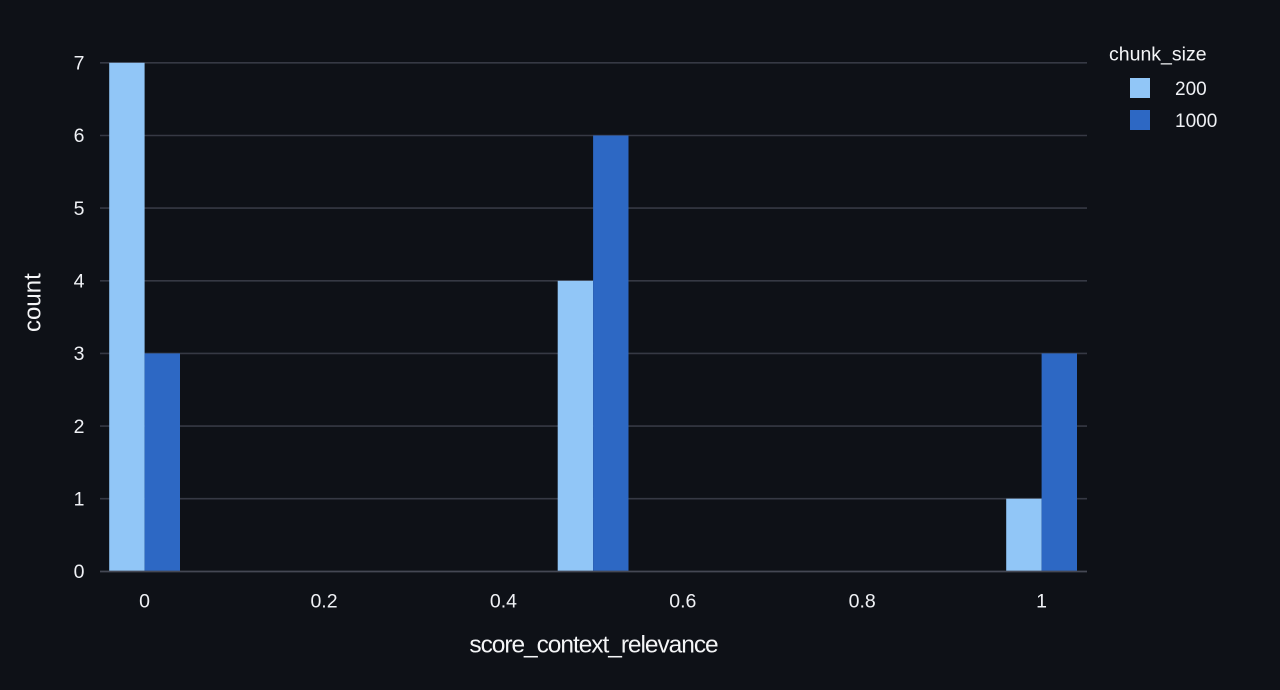 Image resolution: width=1280 pixels, height=690 pixels. I want to click on svg-text: 200, so click(1191, 89).